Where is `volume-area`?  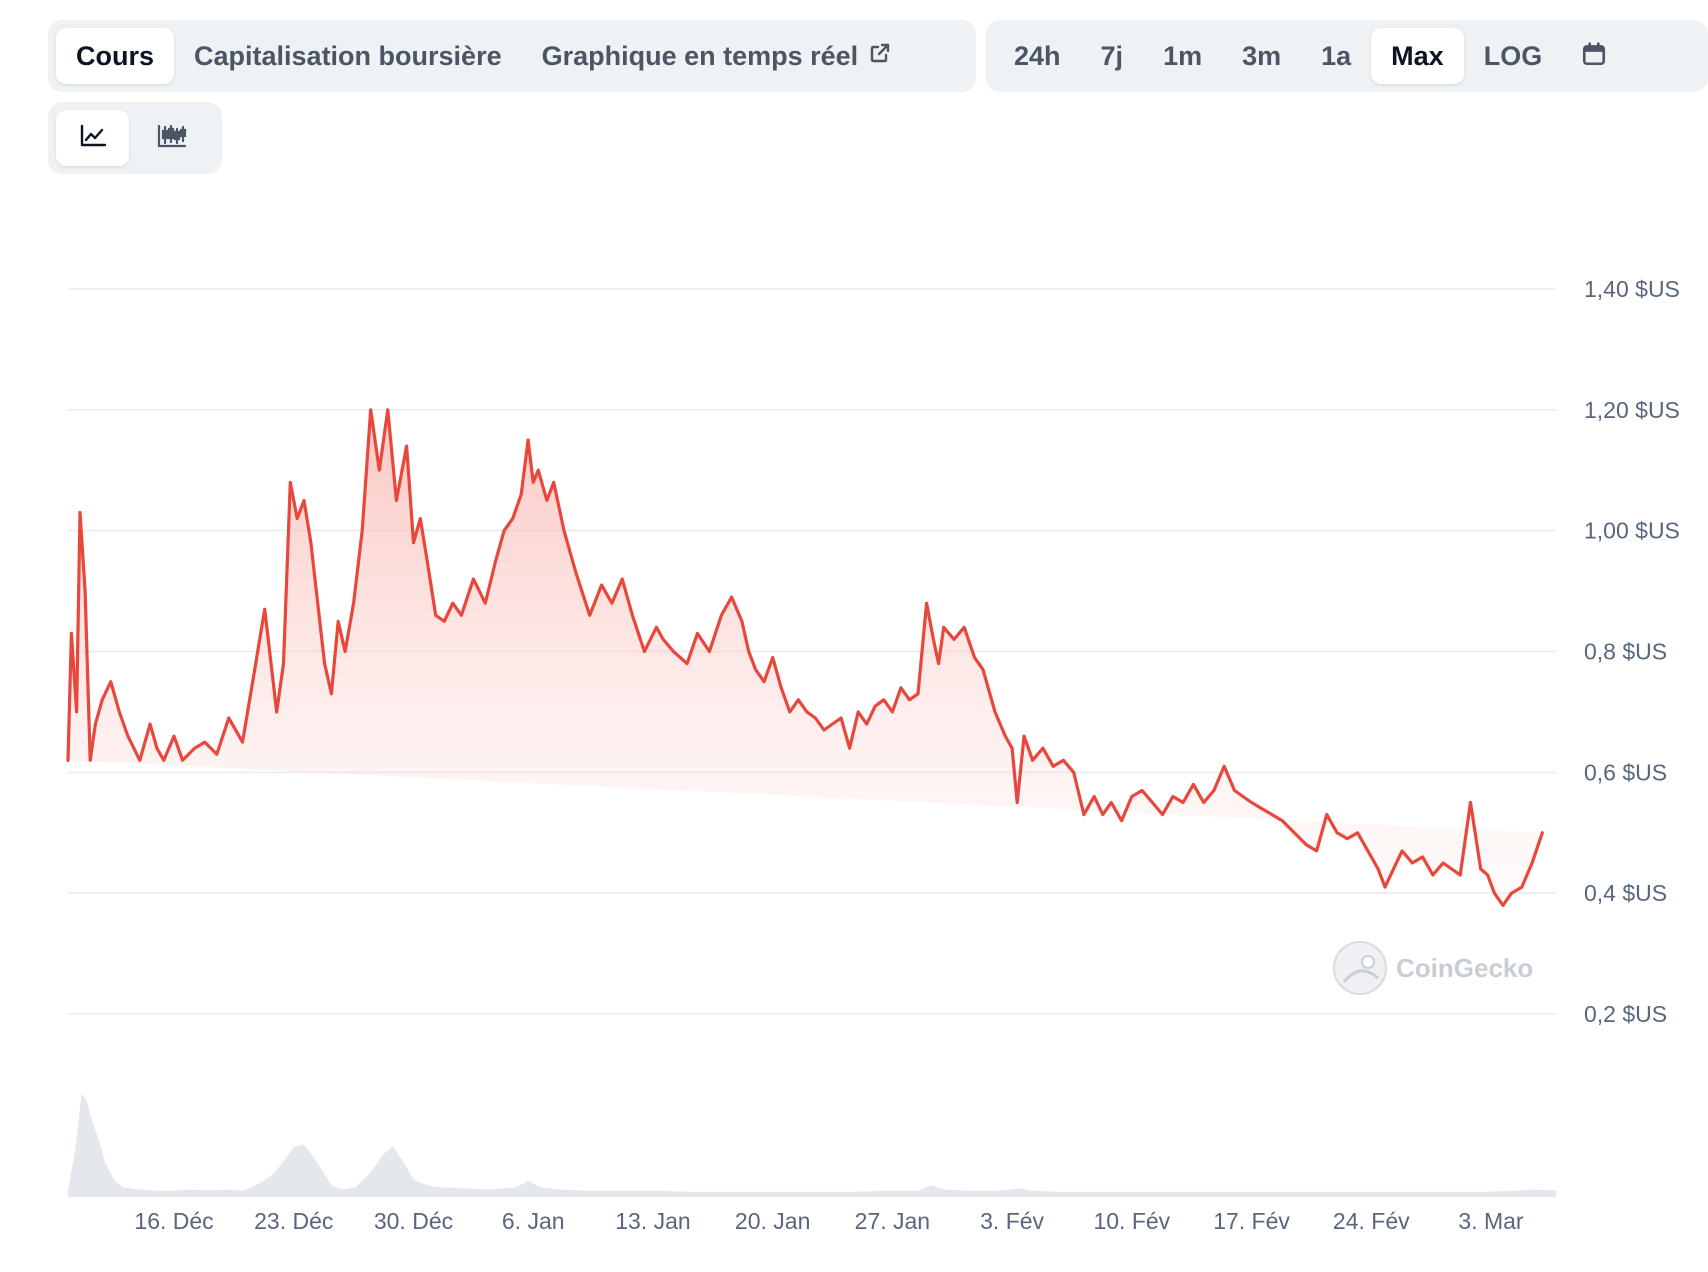
volume-area is located at coordinates (812, 1145).